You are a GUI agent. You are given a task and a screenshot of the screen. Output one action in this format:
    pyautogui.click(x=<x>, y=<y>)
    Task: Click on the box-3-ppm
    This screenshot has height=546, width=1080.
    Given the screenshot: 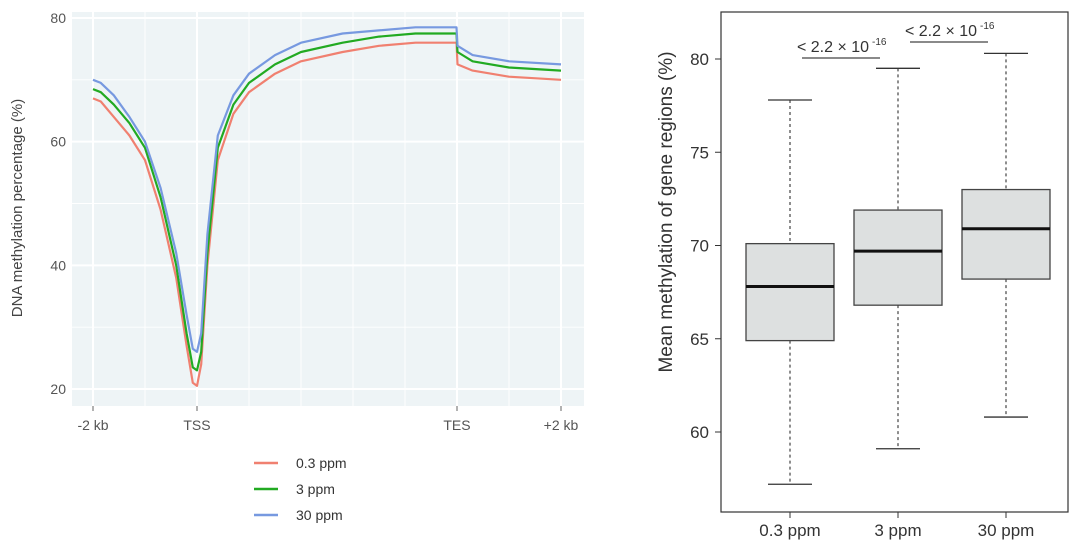 What is the action you would take?
    pyautogui.click(x=898, y=258)
    